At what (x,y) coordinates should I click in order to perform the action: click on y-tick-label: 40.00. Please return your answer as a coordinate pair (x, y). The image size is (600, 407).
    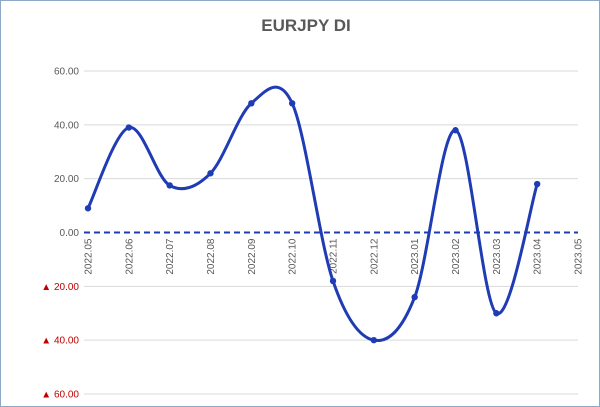
    Looking at the image, I should click on (66, 125).